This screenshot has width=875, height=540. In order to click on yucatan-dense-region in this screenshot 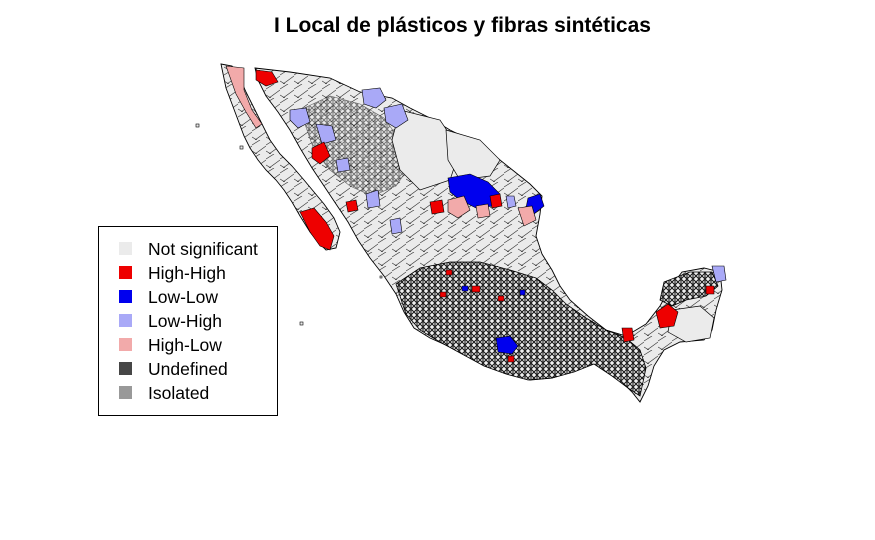, I will do `click(689, 289)`.